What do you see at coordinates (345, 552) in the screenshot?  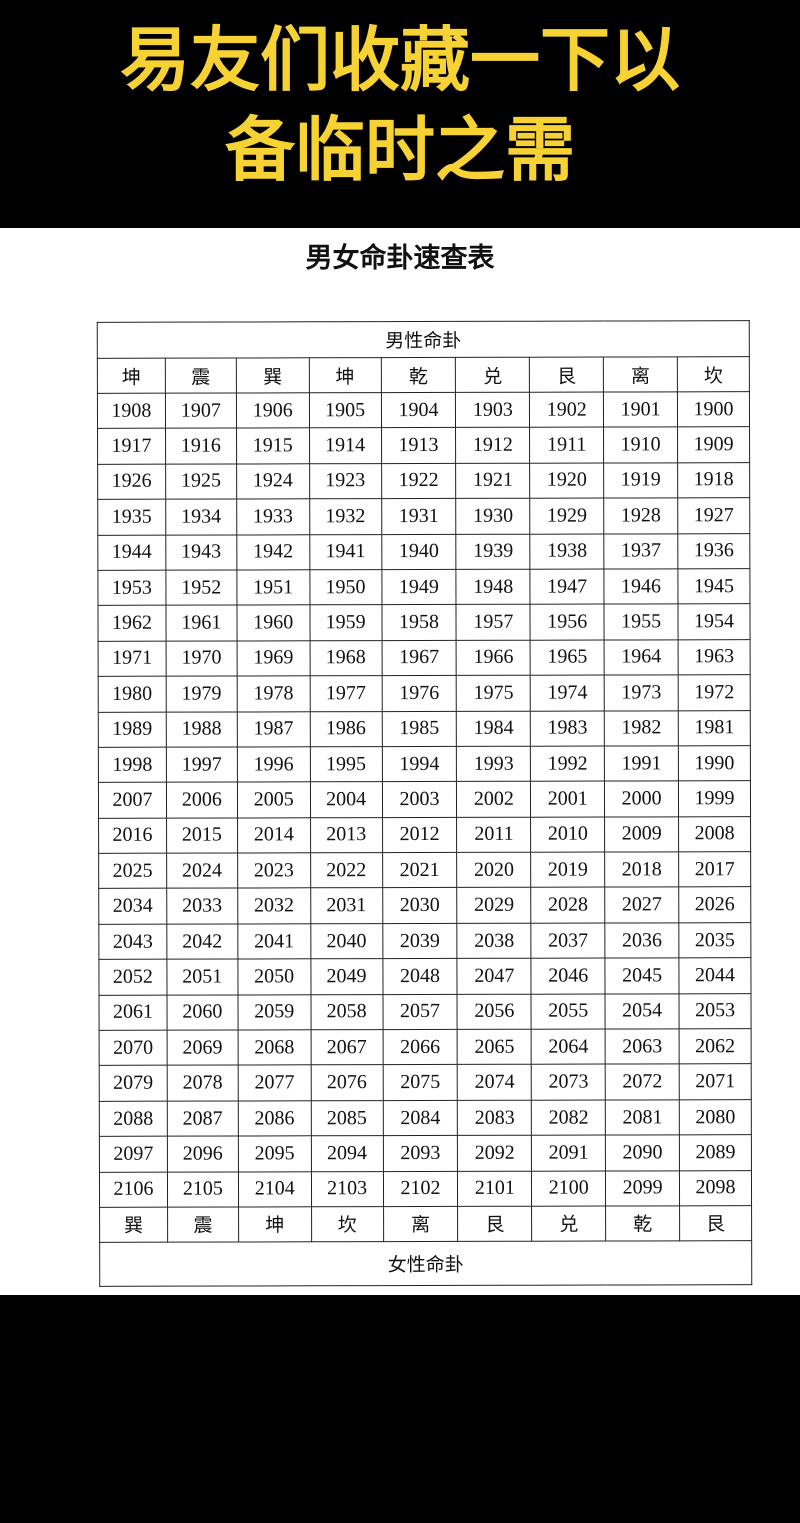 I see `year-cell: 1941` at bounding box center [345, 552].